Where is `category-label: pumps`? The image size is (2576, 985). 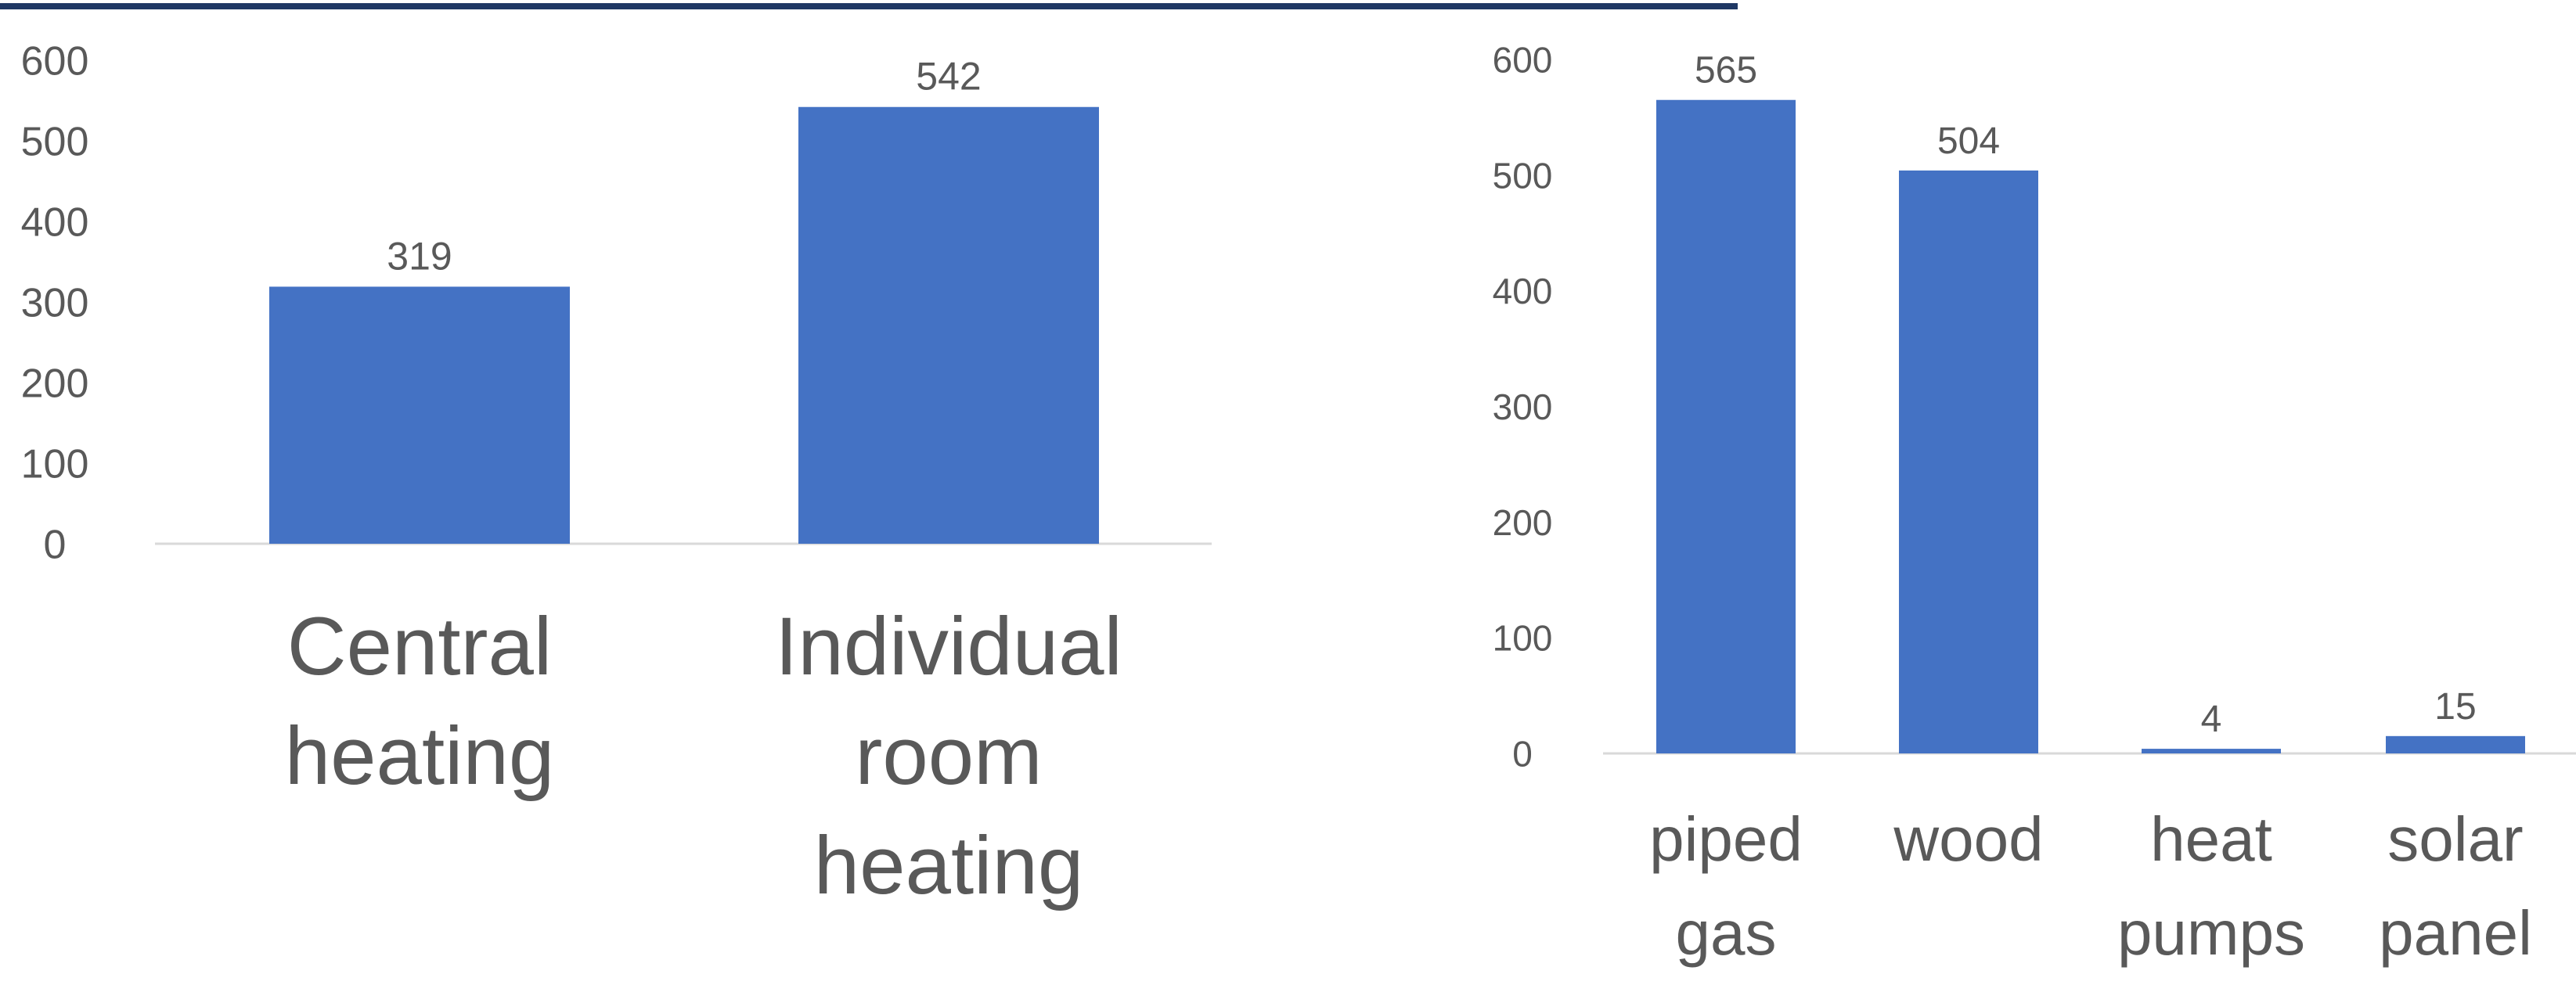
category-label: pumps is located at coordinates (2211, 933).